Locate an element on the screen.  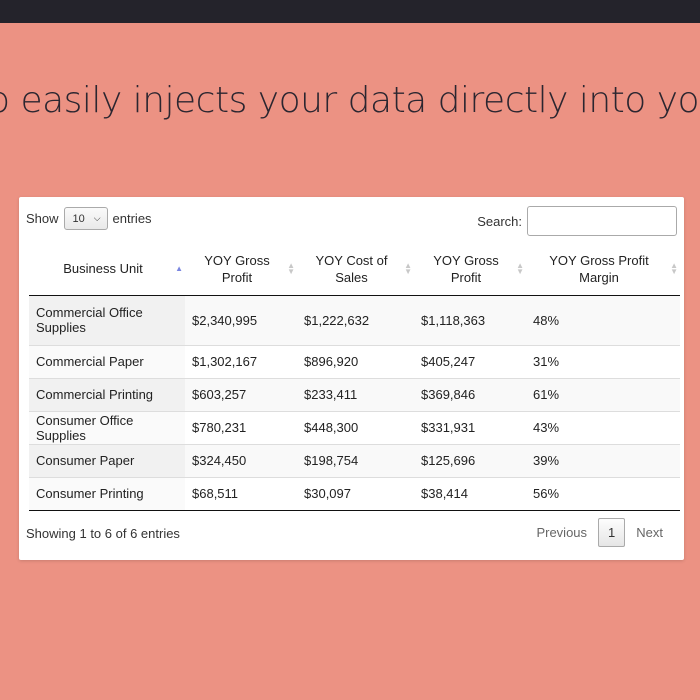
page-button-current: 1 is located at coordinates (612, 532).